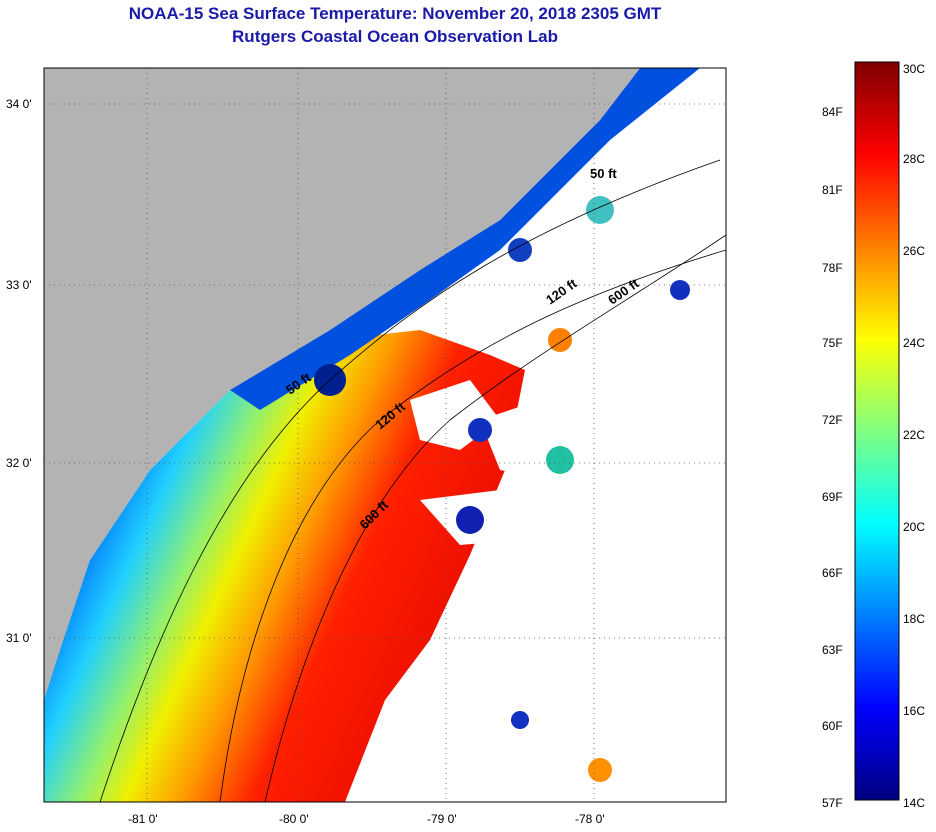 The height and width of the screenshot is (832, 936). Describe the element at coordinates (832, 268) in the screenshot. I see `colorbar-f-label: 78F` at that location.